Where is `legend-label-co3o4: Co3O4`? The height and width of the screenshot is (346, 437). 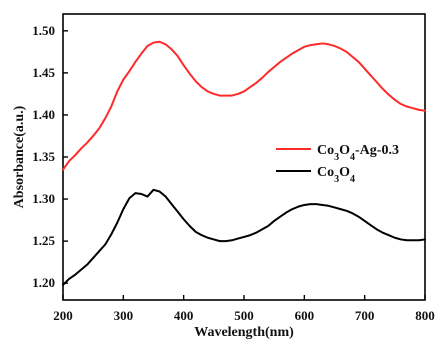
legend-label-co3o4: Co3O4 is located at coordinates (336, 175).